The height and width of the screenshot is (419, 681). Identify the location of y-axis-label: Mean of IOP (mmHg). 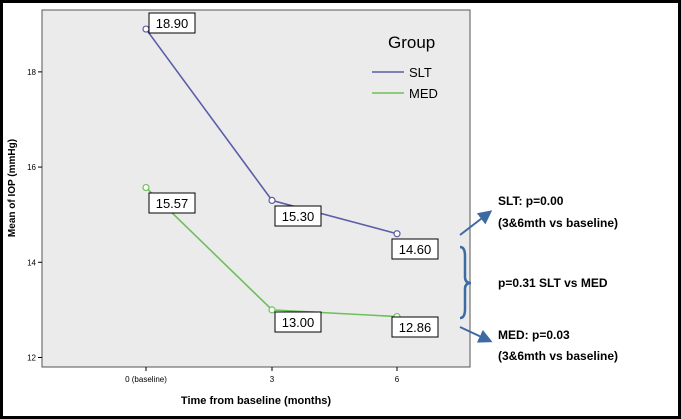
(12, 188).